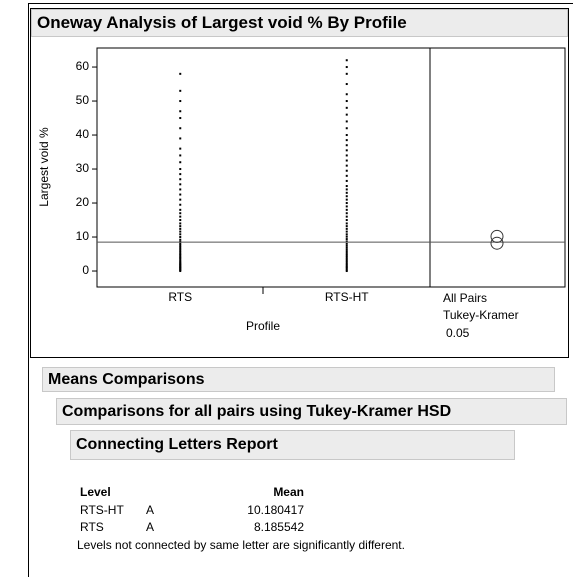 This screenshot has height=577, width=573. Describe the element at coordinates (465, 298) in the screenshot. I see `method-label: All Pairs` at that location.